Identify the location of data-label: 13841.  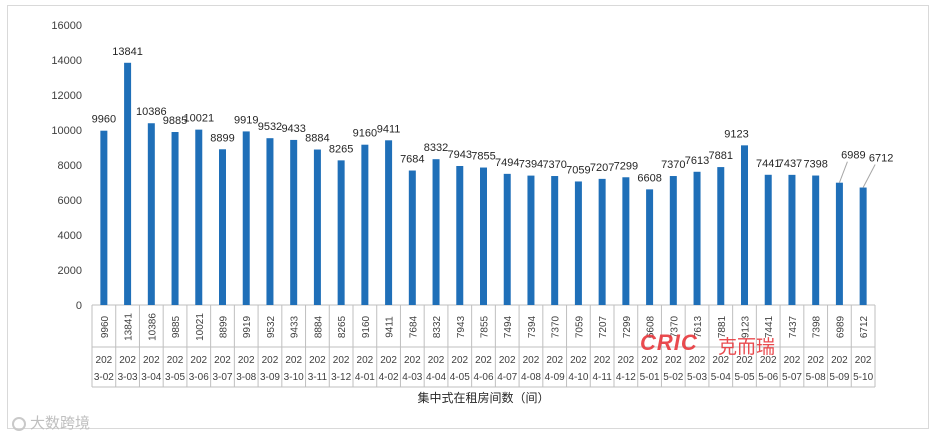
(127, 52).